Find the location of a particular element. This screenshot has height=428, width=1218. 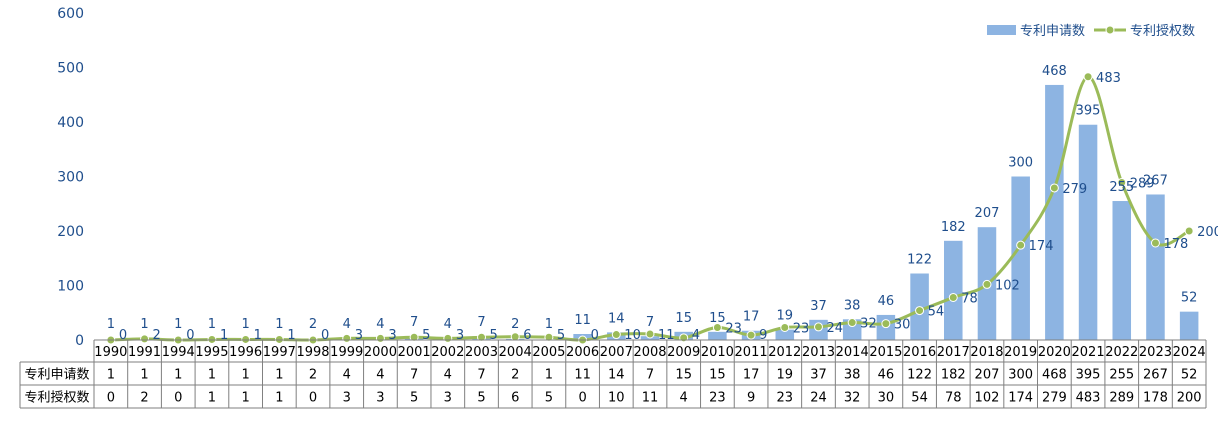

line-data-label: 279 is located at coordinates (1074, 189).